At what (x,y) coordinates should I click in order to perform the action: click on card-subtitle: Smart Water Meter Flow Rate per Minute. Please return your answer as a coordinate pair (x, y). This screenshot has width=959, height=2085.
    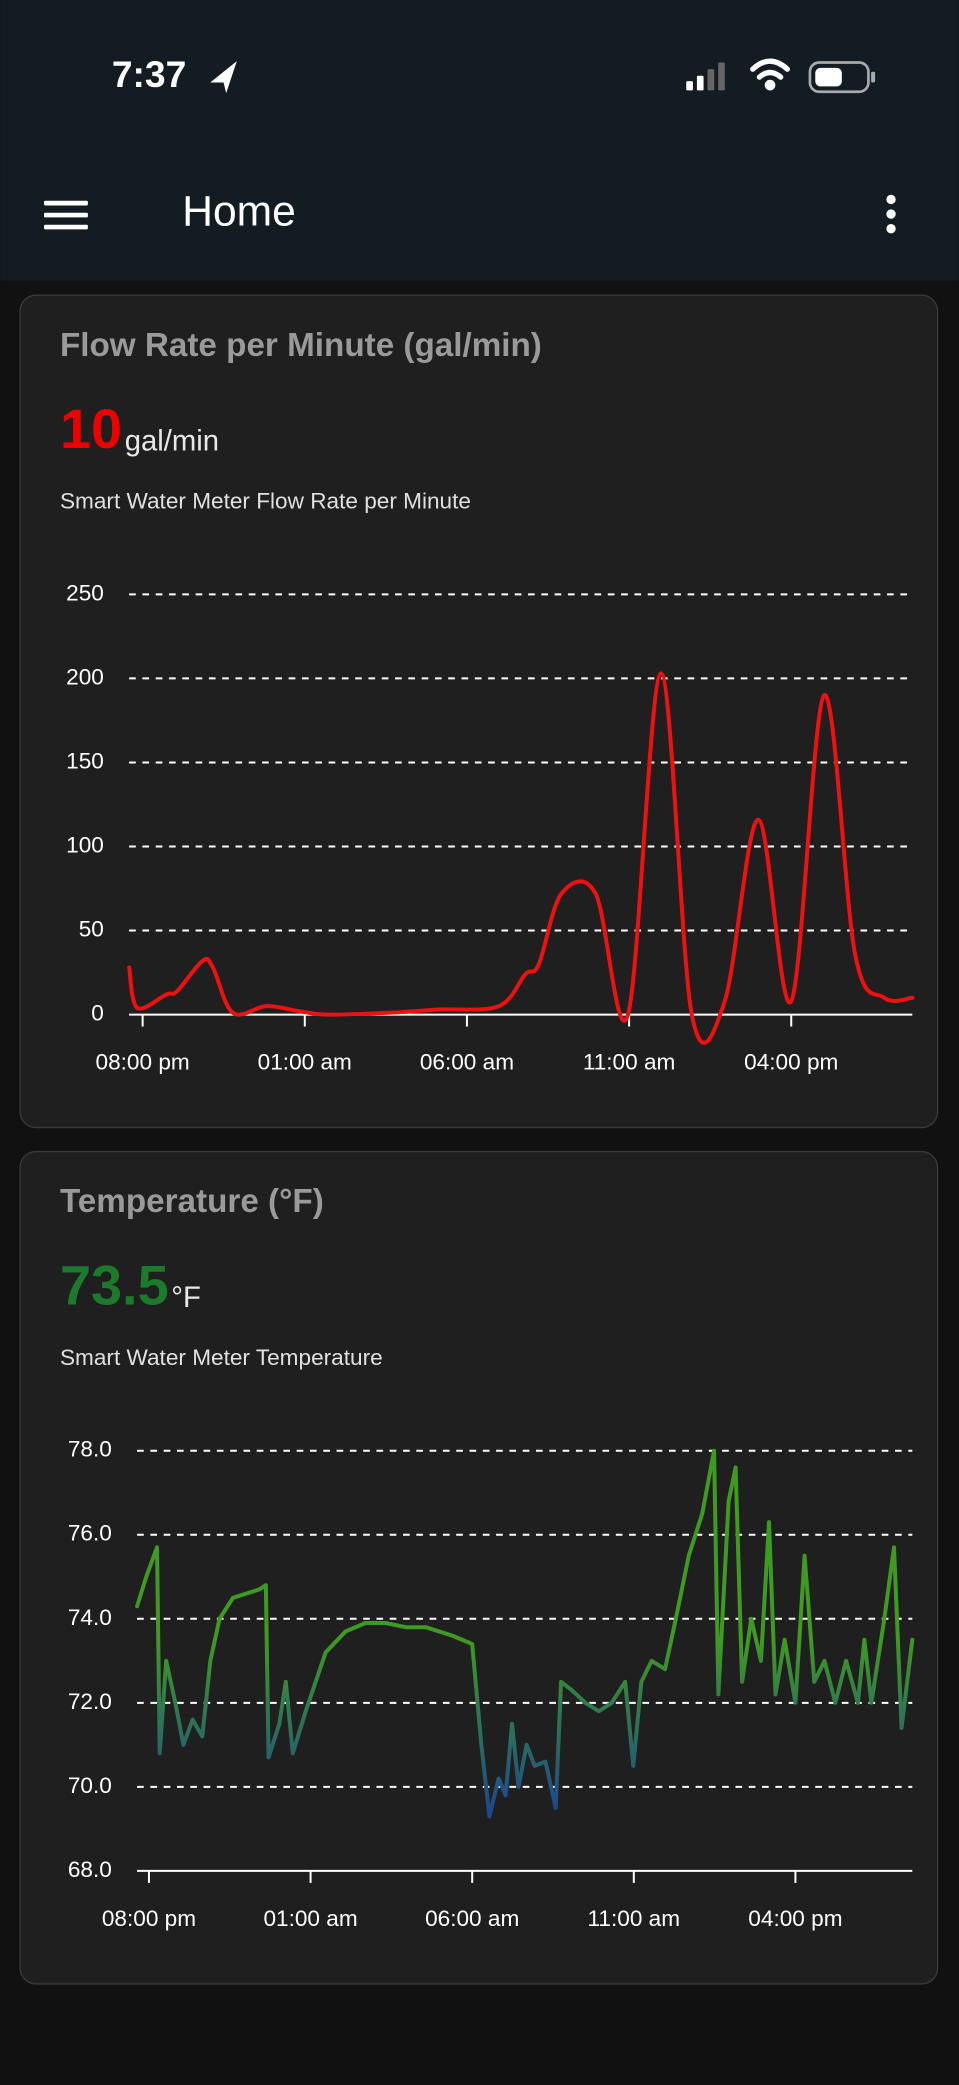
    Looking at the image, I should click on (265, 501).